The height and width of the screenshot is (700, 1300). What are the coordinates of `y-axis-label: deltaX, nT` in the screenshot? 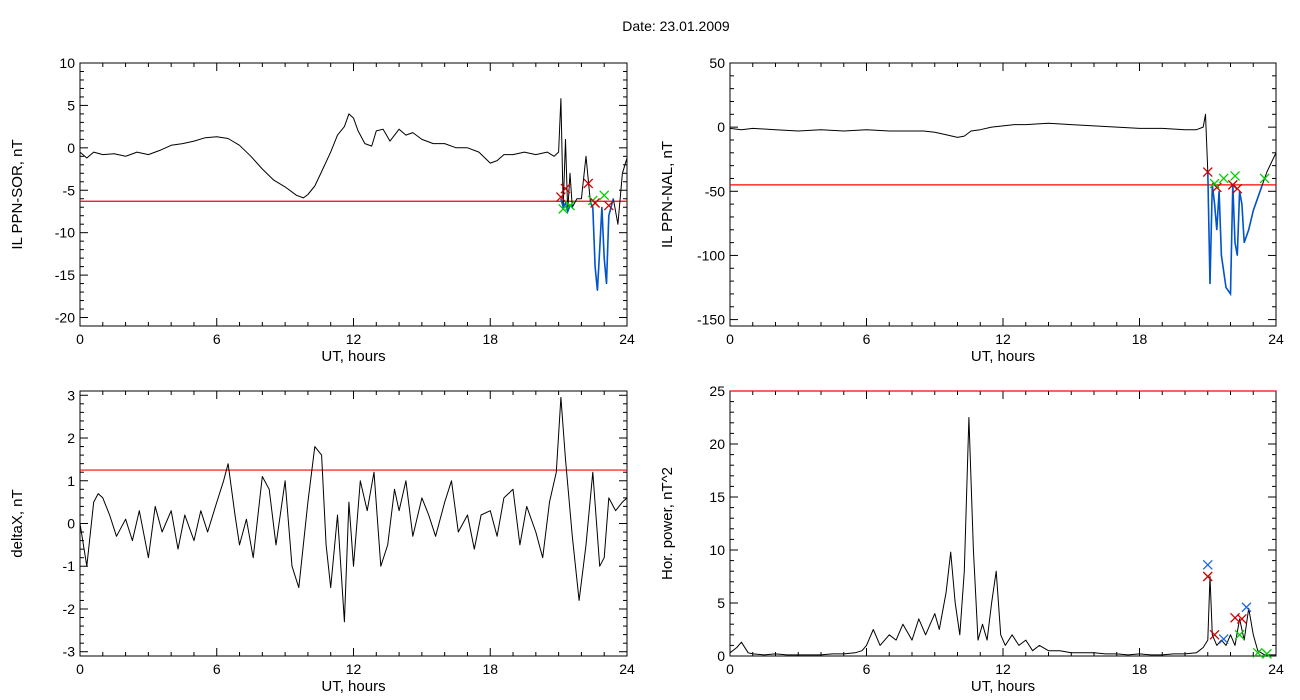 It's located at (17, 523).